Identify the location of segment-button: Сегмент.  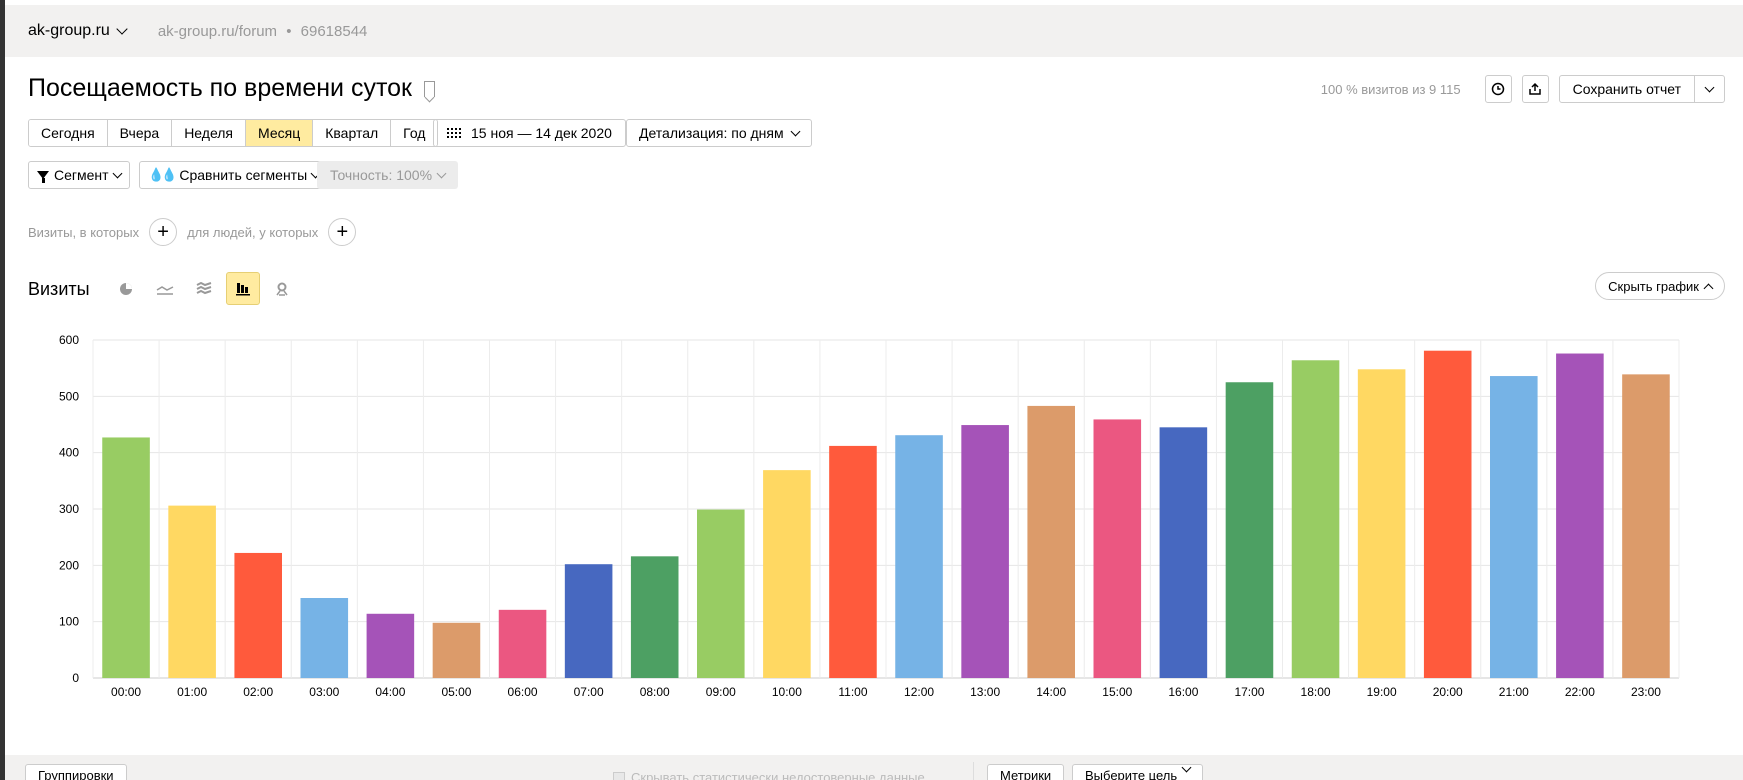
(79, 175).